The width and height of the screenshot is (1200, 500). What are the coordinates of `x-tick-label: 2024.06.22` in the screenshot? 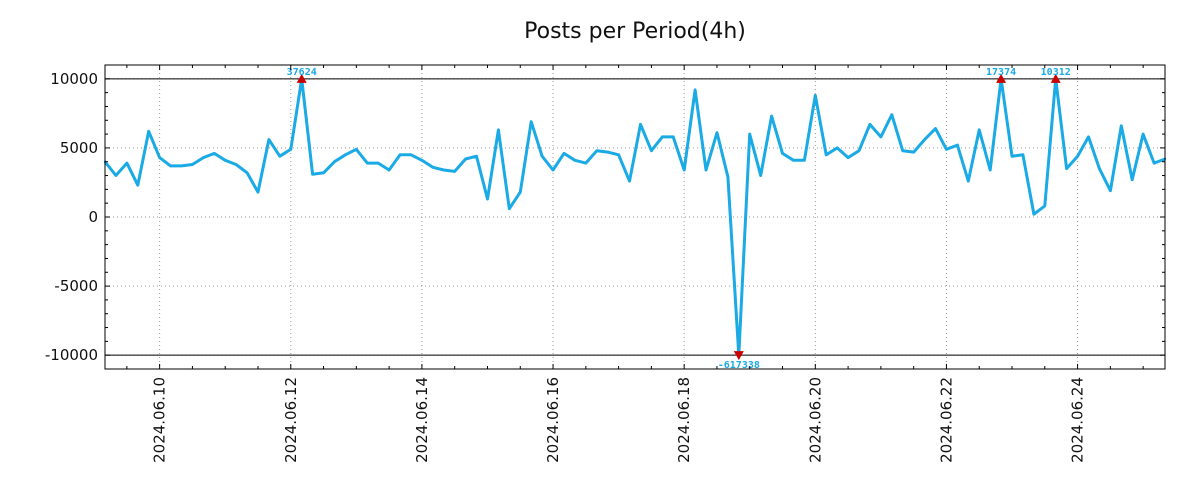 It's located at (946, 420).